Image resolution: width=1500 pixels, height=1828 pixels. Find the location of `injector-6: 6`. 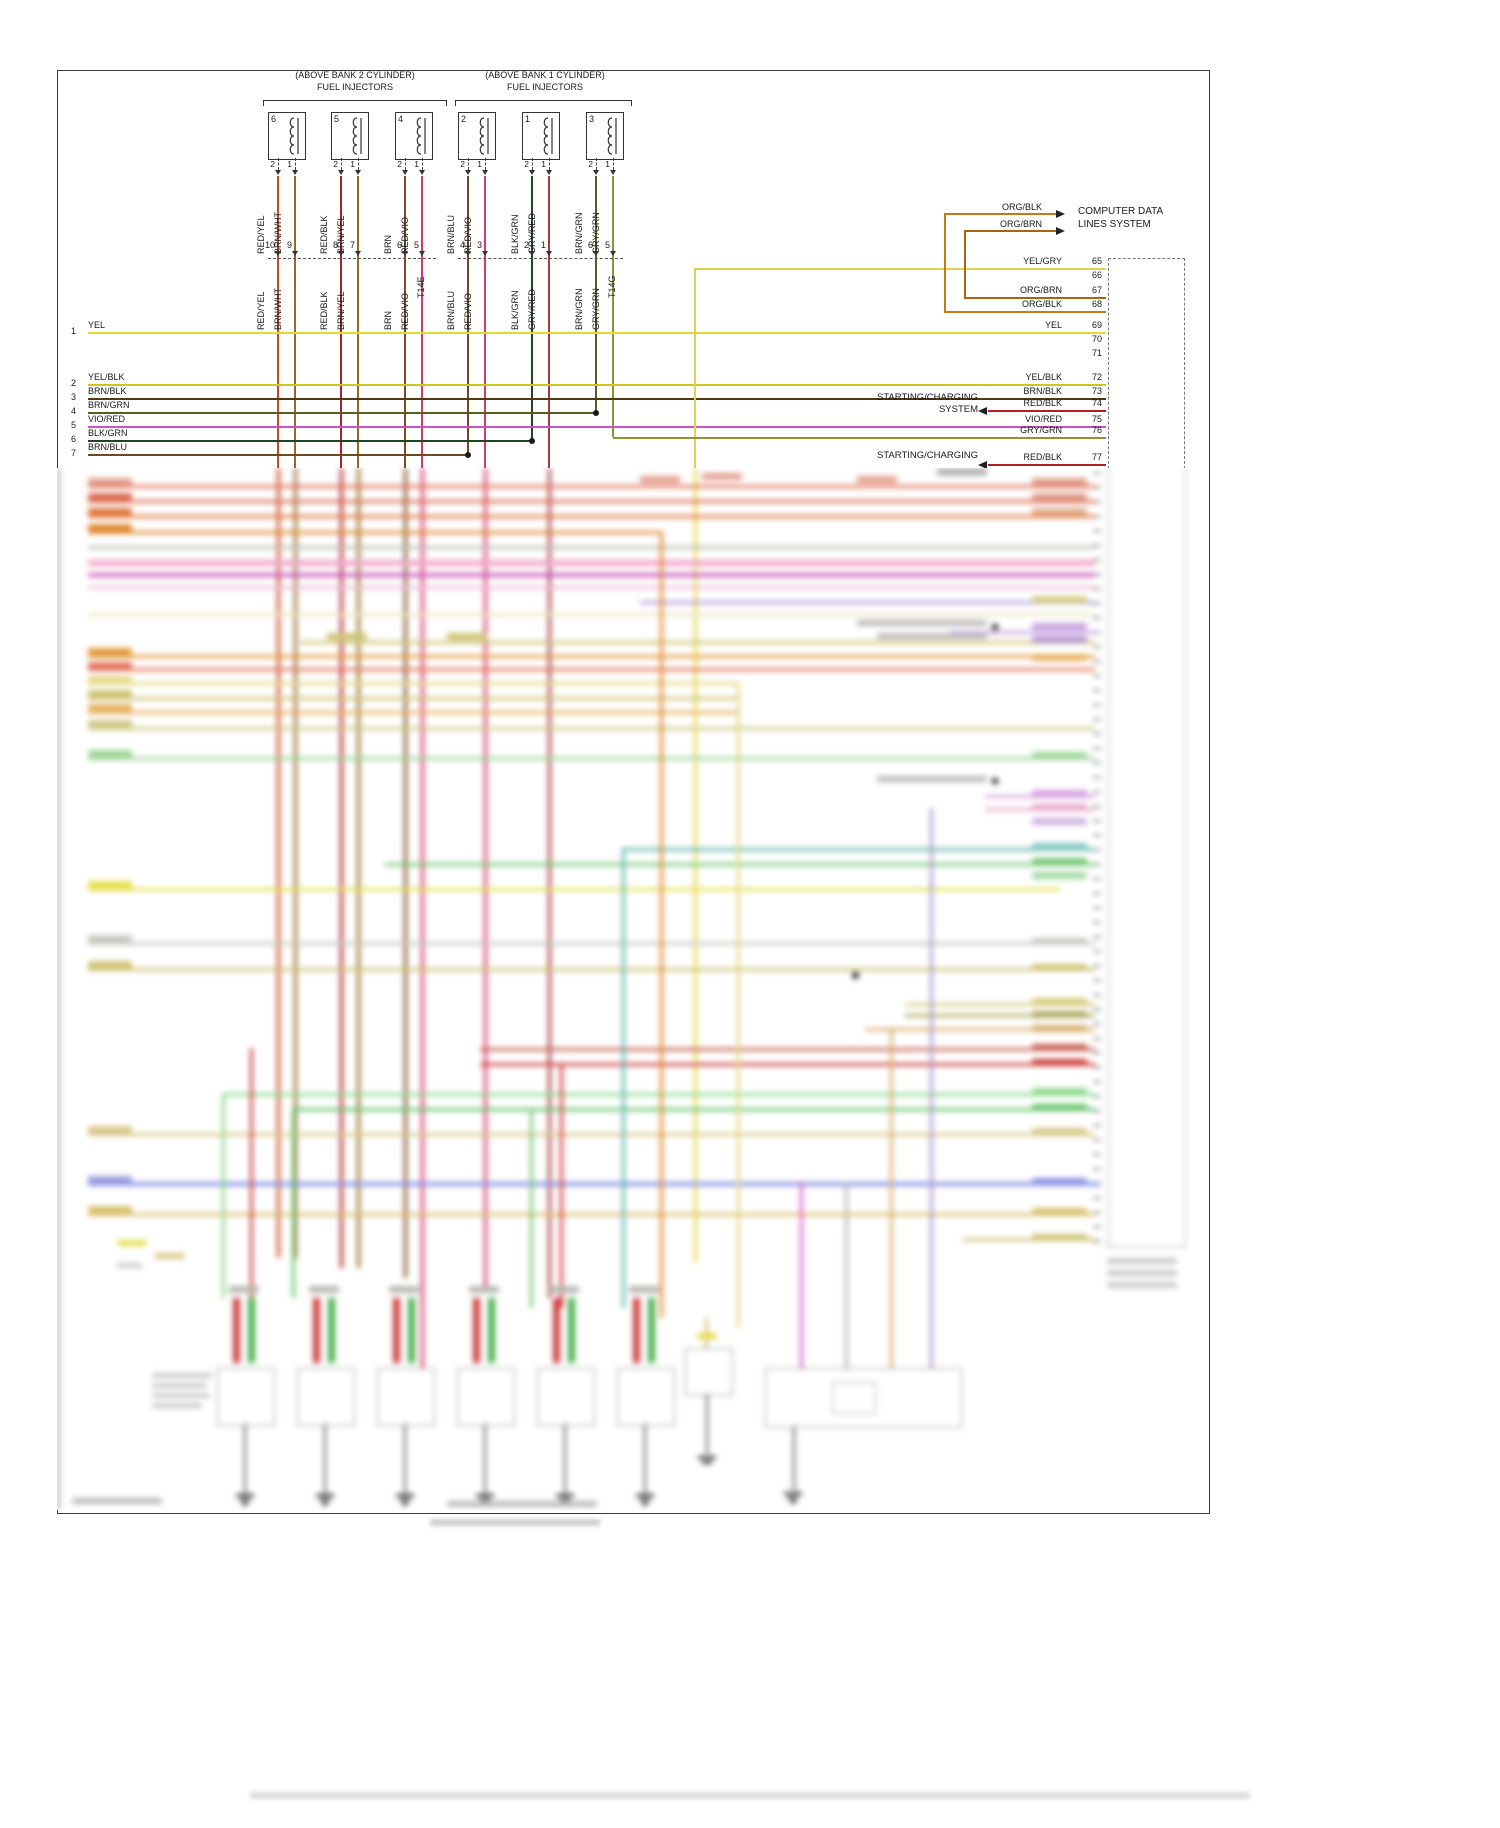

injector-6: 6 is located at coordinates (287, 136).